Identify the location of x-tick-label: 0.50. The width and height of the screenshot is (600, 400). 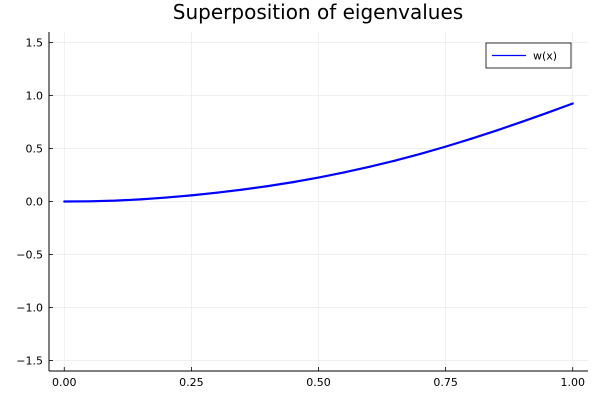
(318, 382).